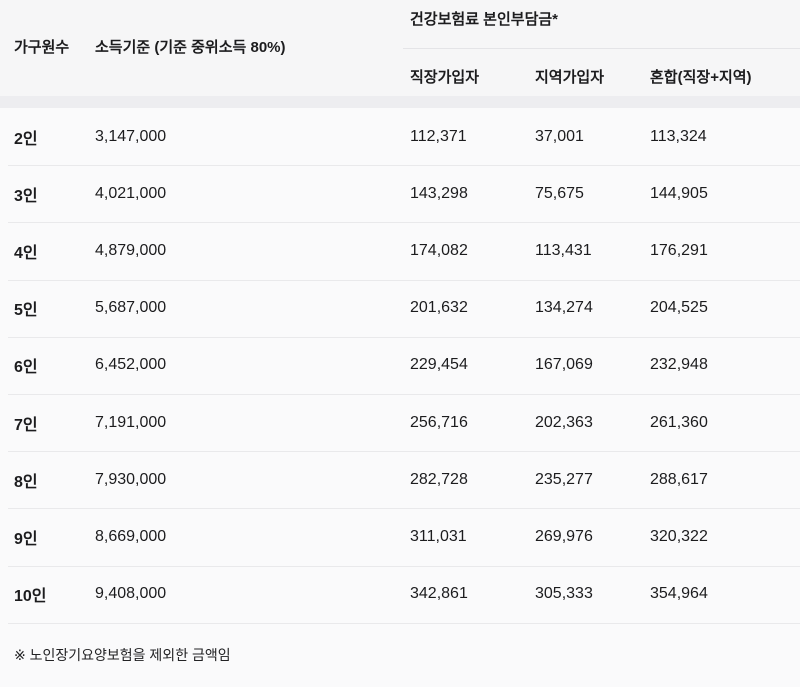 The height and width of the screenshot is (687, 800). Describe the element at coordinates (131, 422) in the screenshot. I see `income-cell: 7,191,000` at that location.